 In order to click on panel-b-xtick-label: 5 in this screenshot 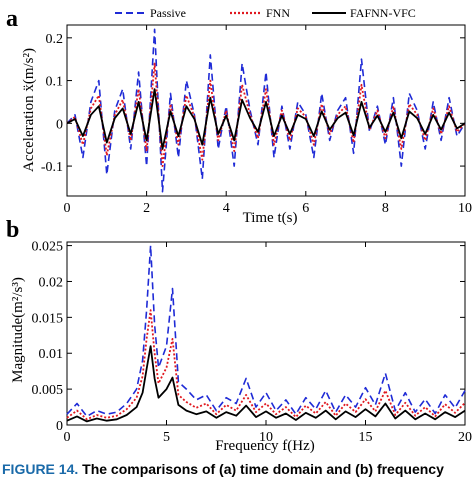, I will do `click(166, 437)`.